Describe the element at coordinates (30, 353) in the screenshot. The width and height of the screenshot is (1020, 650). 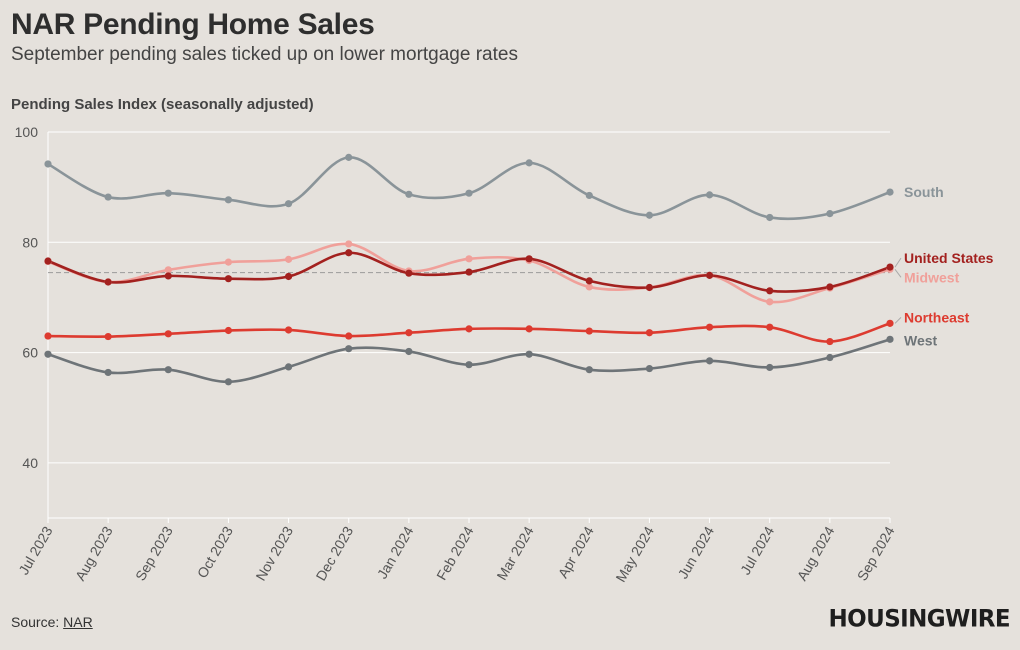
I see `y-tick-label-60: 60` at that location.